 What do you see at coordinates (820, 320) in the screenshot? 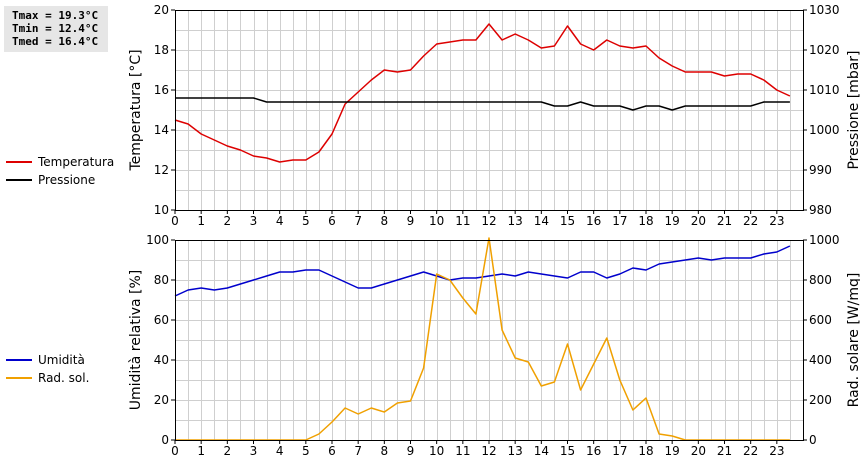
I see `y2-tick-label: 600` at bounding box center [820, 320].